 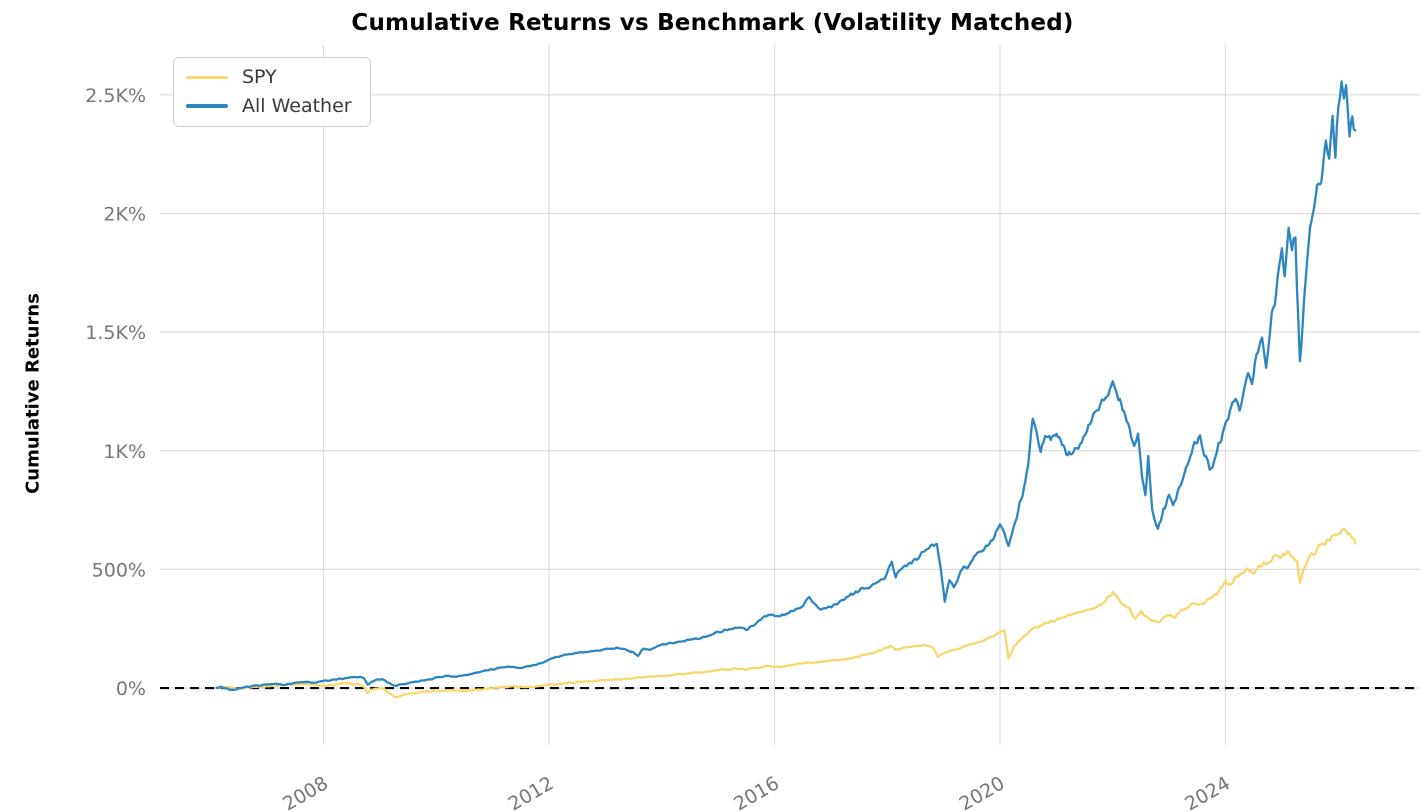 I want to click on legend-label-spy: SPY, so click(x=259, y=77).